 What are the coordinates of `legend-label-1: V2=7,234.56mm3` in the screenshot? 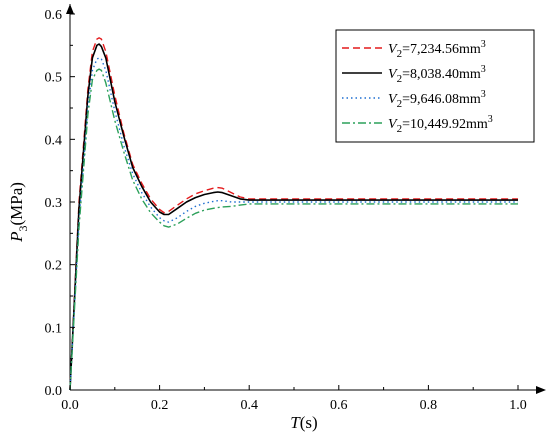 It's located at (437, 49).